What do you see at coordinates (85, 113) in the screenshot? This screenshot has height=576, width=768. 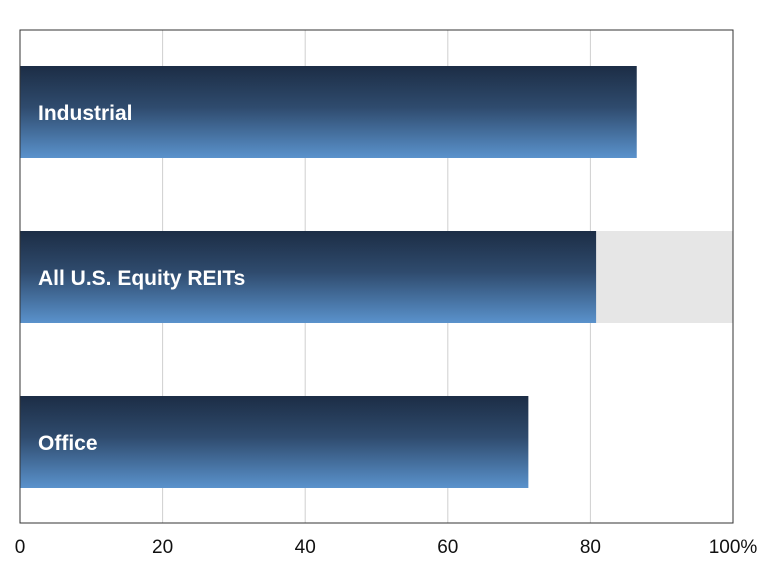 I see `category-label: Industrial` at bounding box center [85, 113].